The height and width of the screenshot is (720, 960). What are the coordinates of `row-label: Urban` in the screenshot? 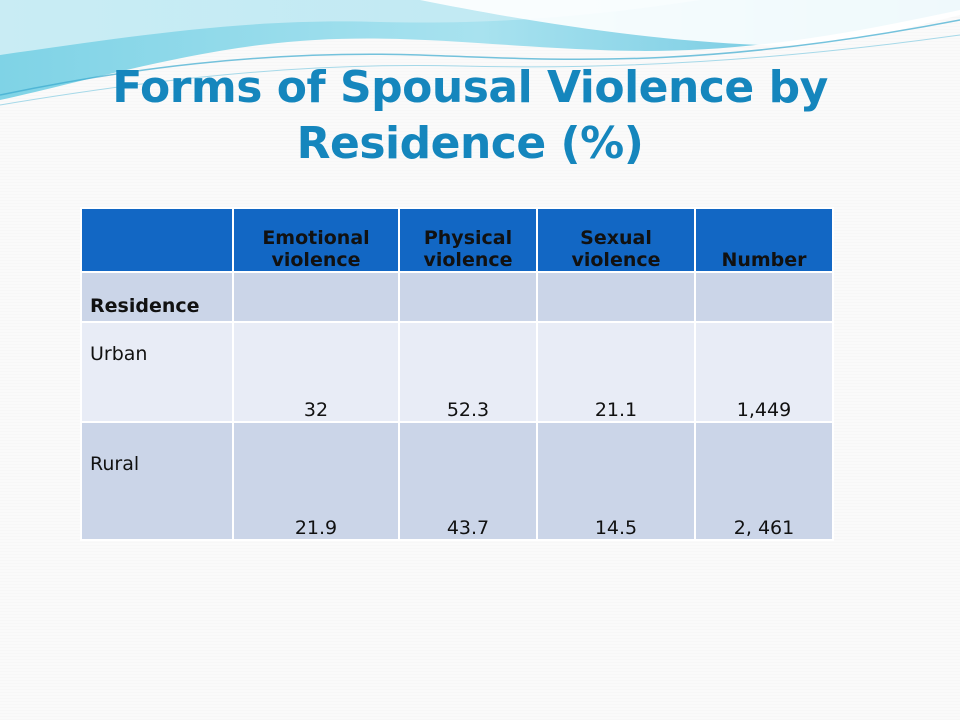 It's located at (157, 372).